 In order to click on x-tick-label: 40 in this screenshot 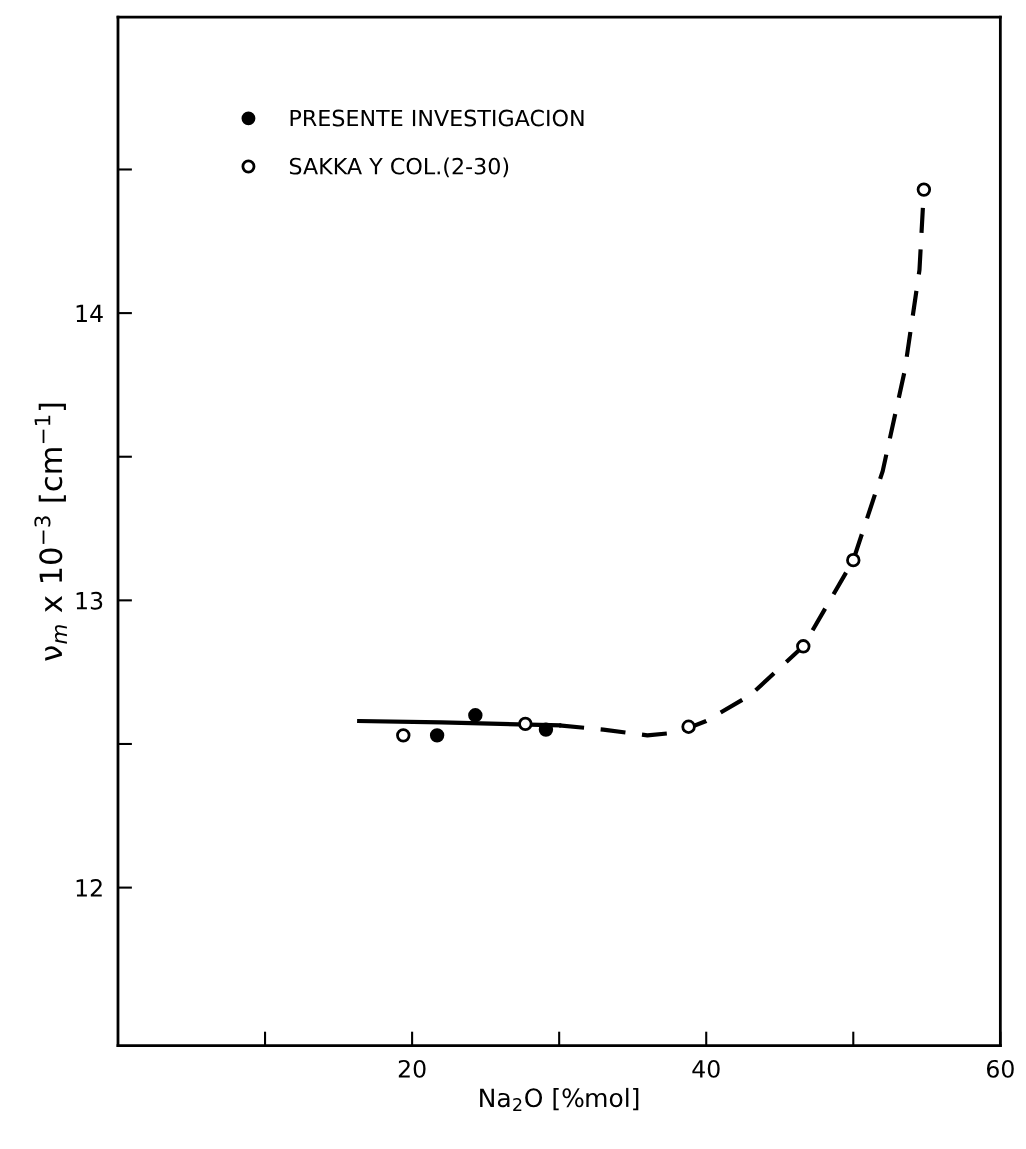, I will do `click(706, 1068)`.